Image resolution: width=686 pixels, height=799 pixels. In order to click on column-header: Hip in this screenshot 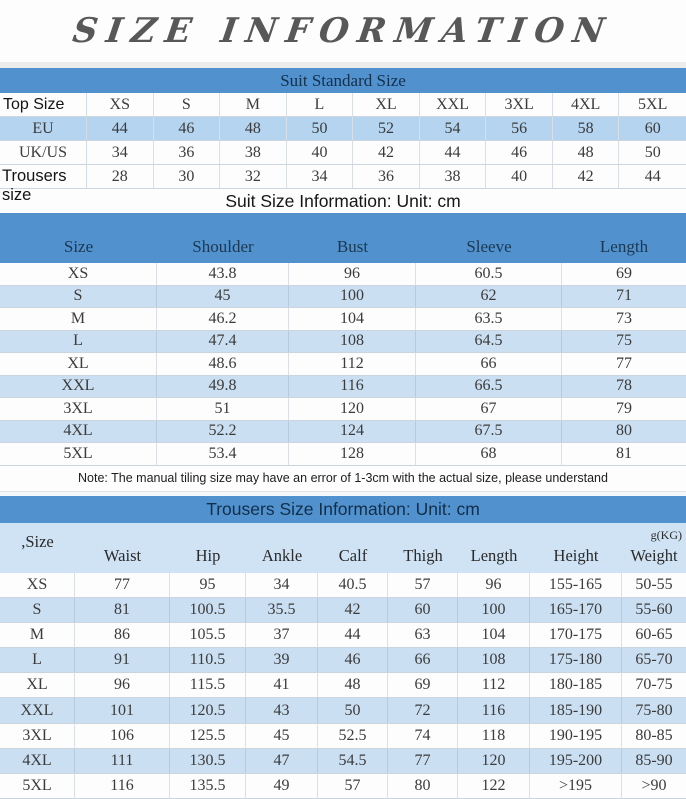, I will do `click(208, 555)`.